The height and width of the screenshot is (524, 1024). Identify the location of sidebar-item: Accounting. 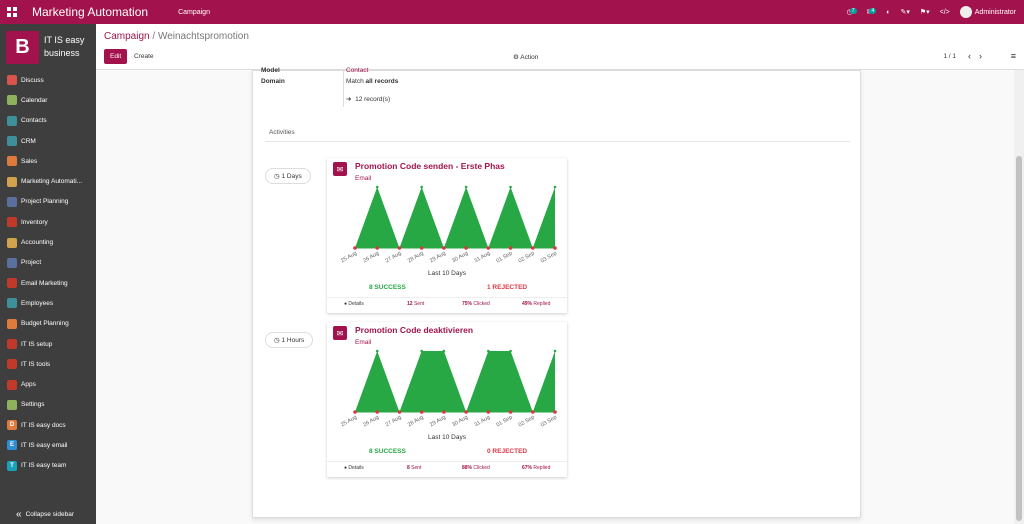
(48, 242).